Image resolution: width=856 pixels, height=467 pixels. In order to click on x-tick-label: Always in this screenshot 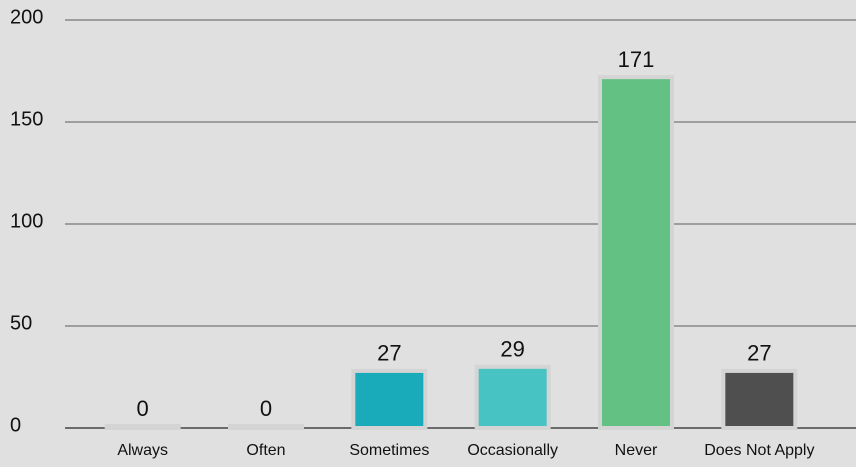, I will do `click(142, 450)`.